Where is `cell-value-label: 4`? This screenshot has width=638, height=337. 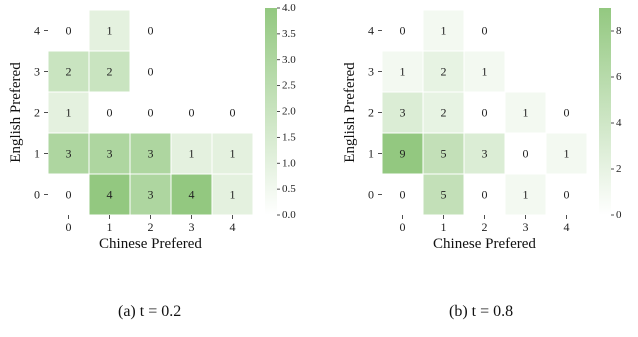
cell-value-label: 4 is located at coordinates (192, 195).